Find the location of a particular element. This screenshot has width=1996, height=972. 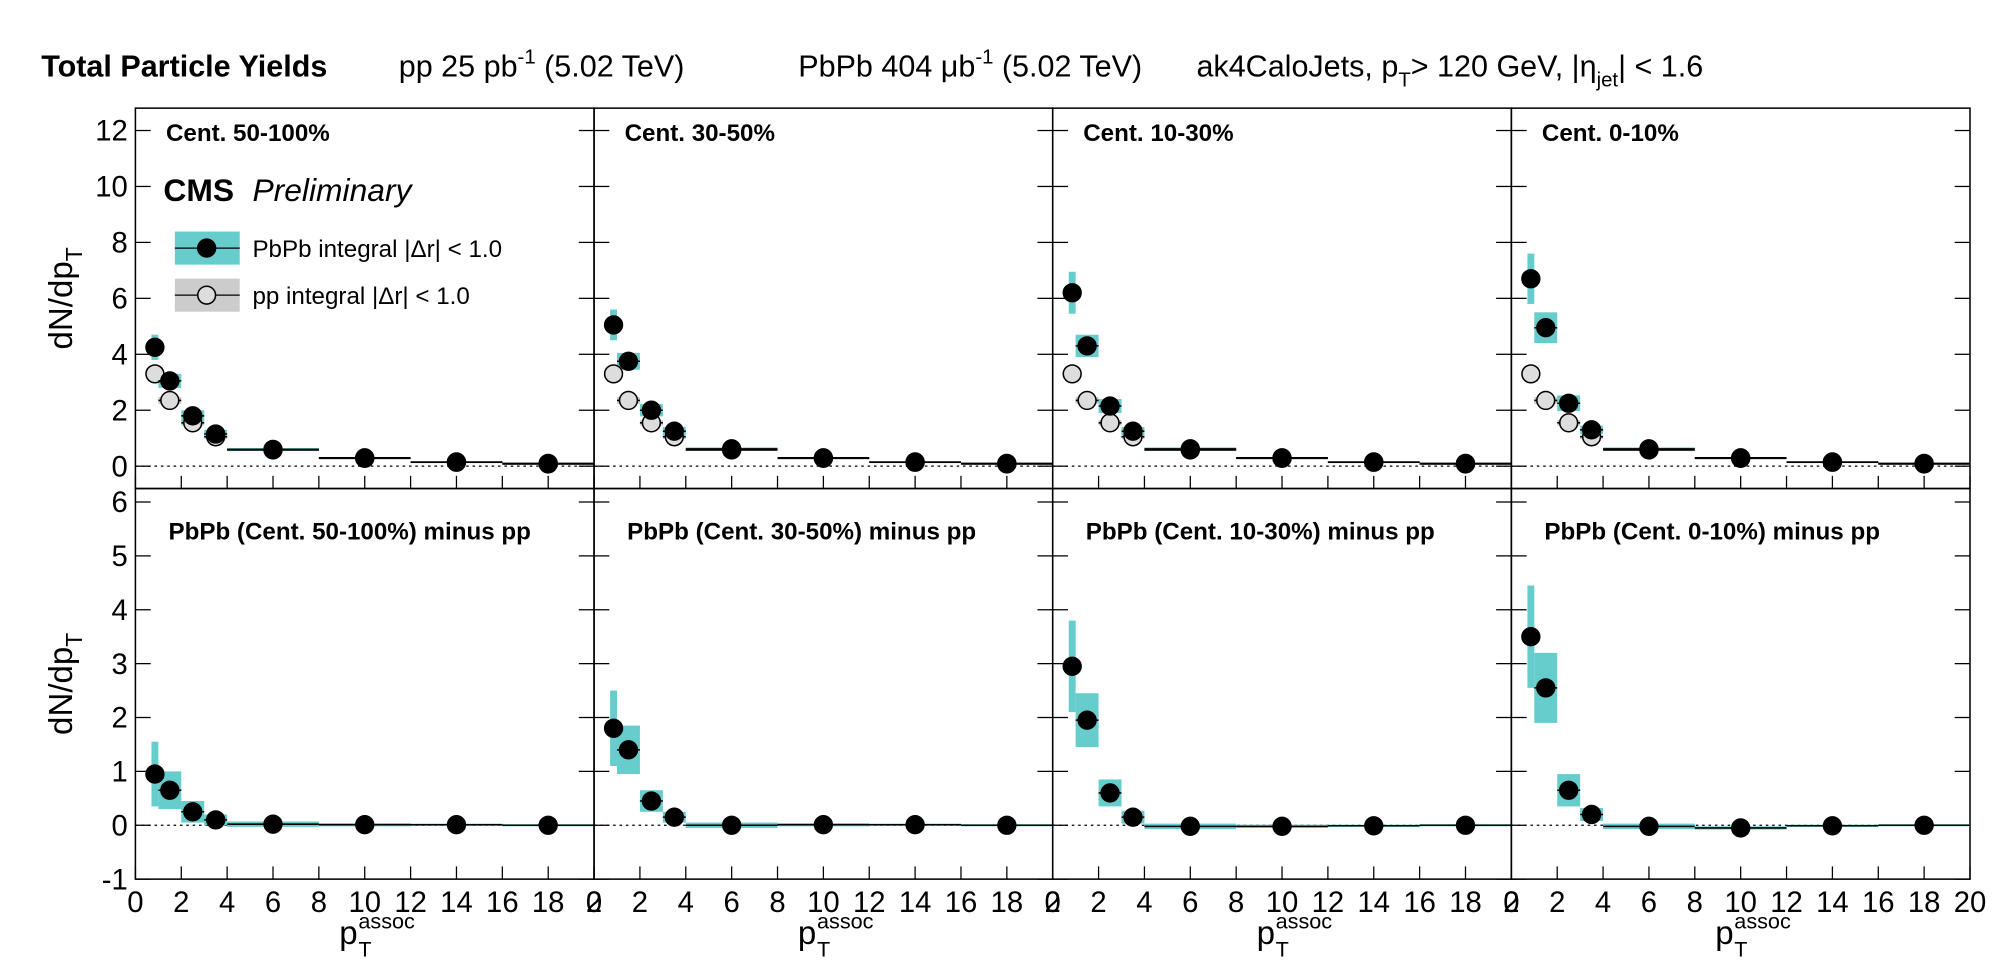

panel-title: Cent. 50-100% is located at coordinates (248, 133).